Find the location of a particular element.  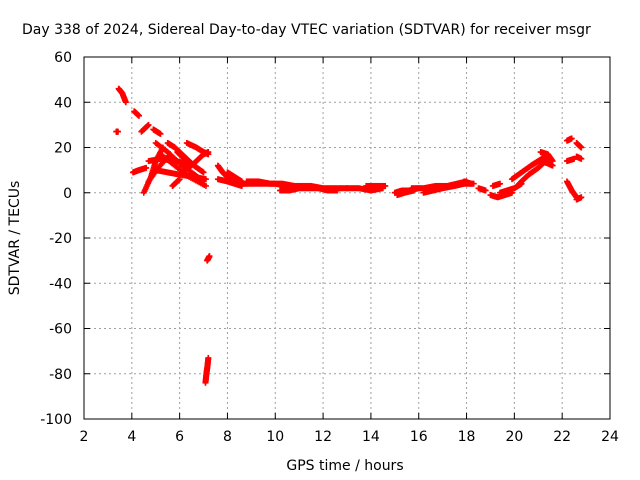

y-tick-label: -60 is located at coordinates (60, 330).